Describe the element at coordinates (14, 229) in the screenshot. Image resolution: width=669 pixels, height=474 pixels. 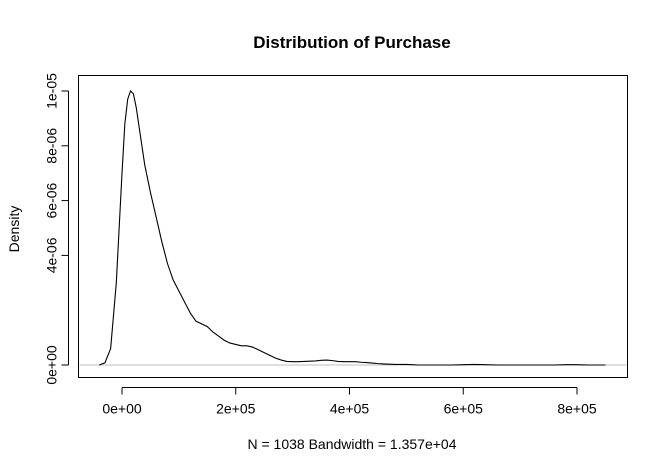
I see `y-axis-label: Density` at that location.